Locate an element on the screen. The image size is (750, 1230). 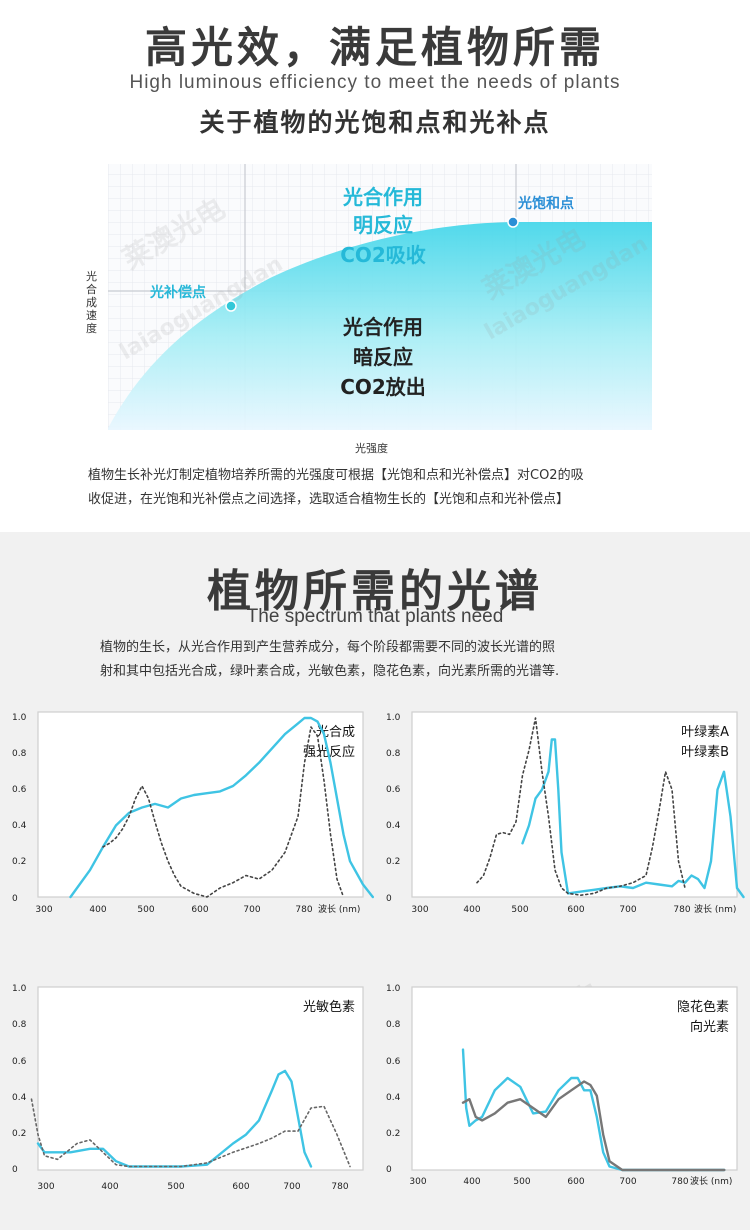
legend-entry: 叶绿素A is located at coordinates (705, 732).